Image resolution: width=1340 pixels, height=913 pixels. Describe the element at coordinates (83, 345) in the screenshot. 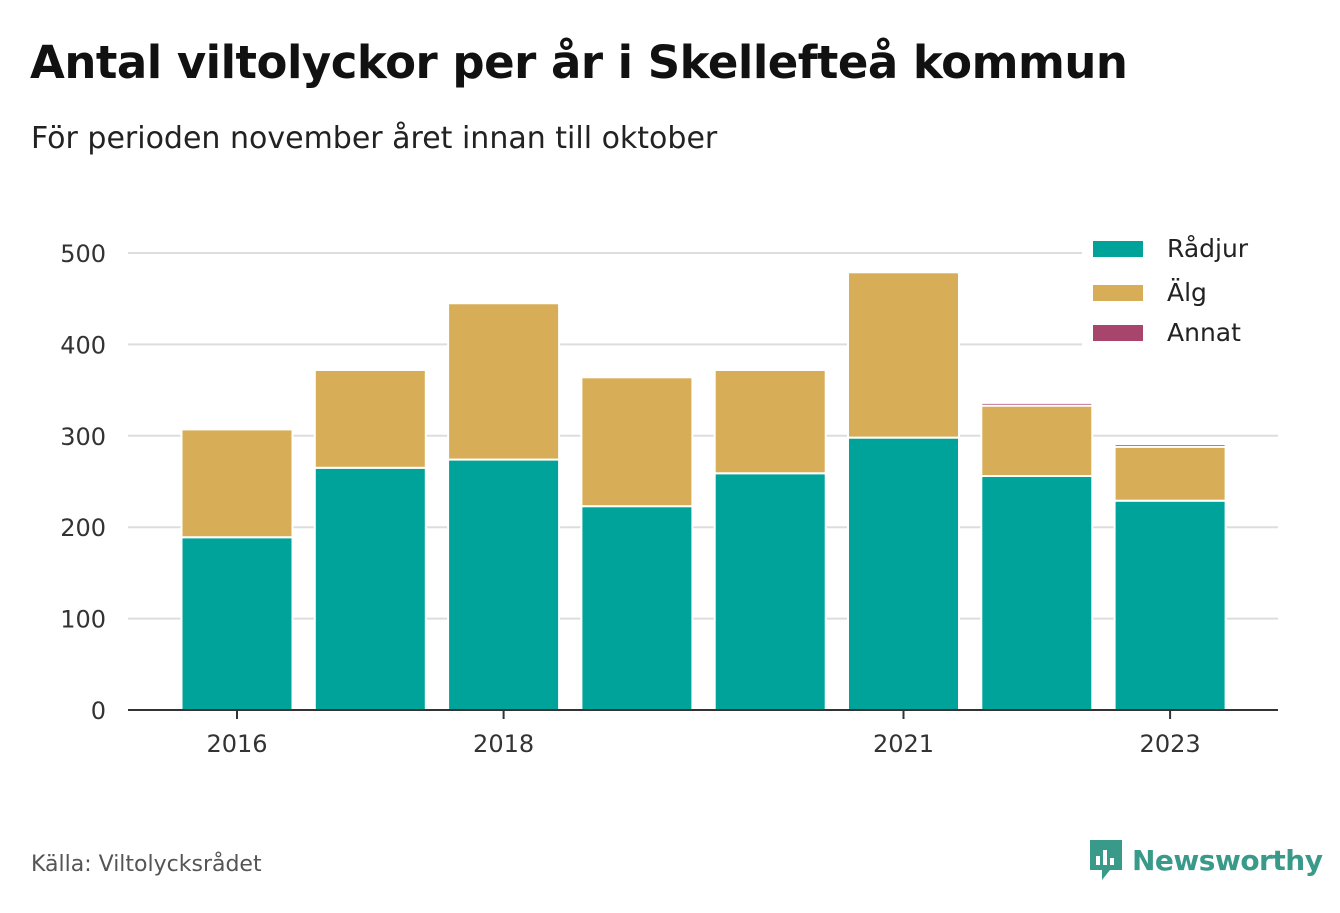

I see `y-tick-label-400: 400` at that location.